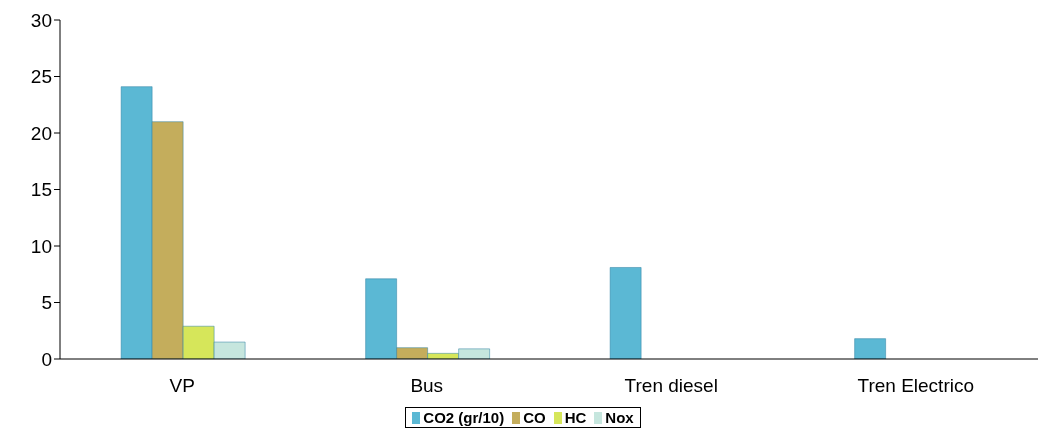 The image size is (1055, 441). I want to click on x-tick-label: VP, so click(182, 386).